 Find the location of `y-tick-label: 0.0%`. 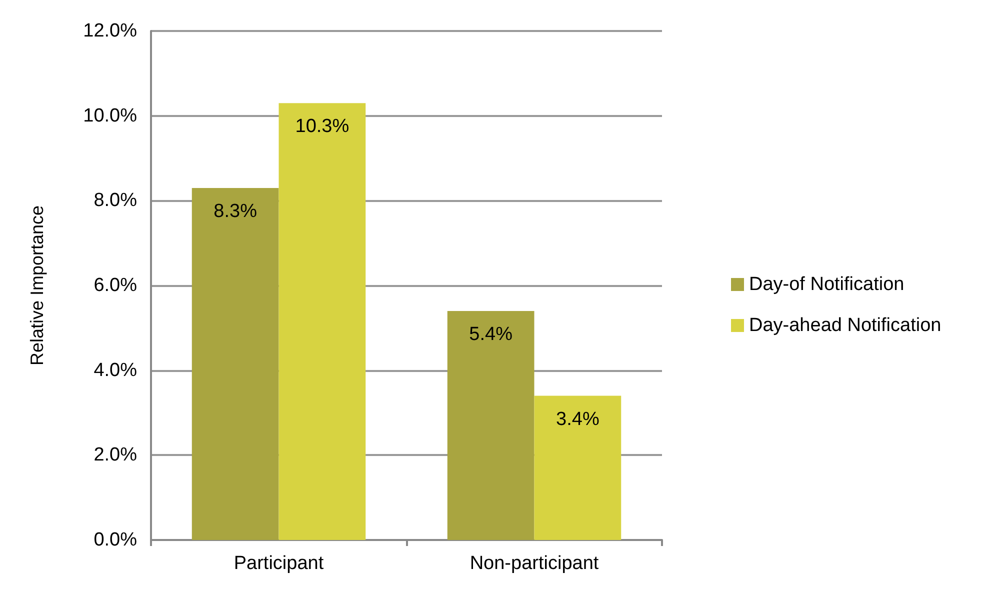

y-tick-label: 0.0% is located at coordinates (116, 540).